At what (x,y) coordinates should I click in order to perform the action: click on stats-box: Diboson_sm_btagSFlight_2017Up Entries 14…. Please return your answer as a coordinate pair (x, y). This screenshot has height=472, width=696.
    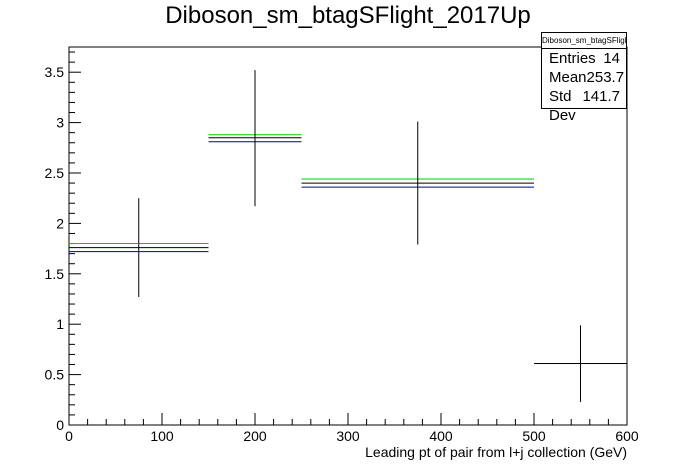
    Looking at the image, I should click on (584, 78).